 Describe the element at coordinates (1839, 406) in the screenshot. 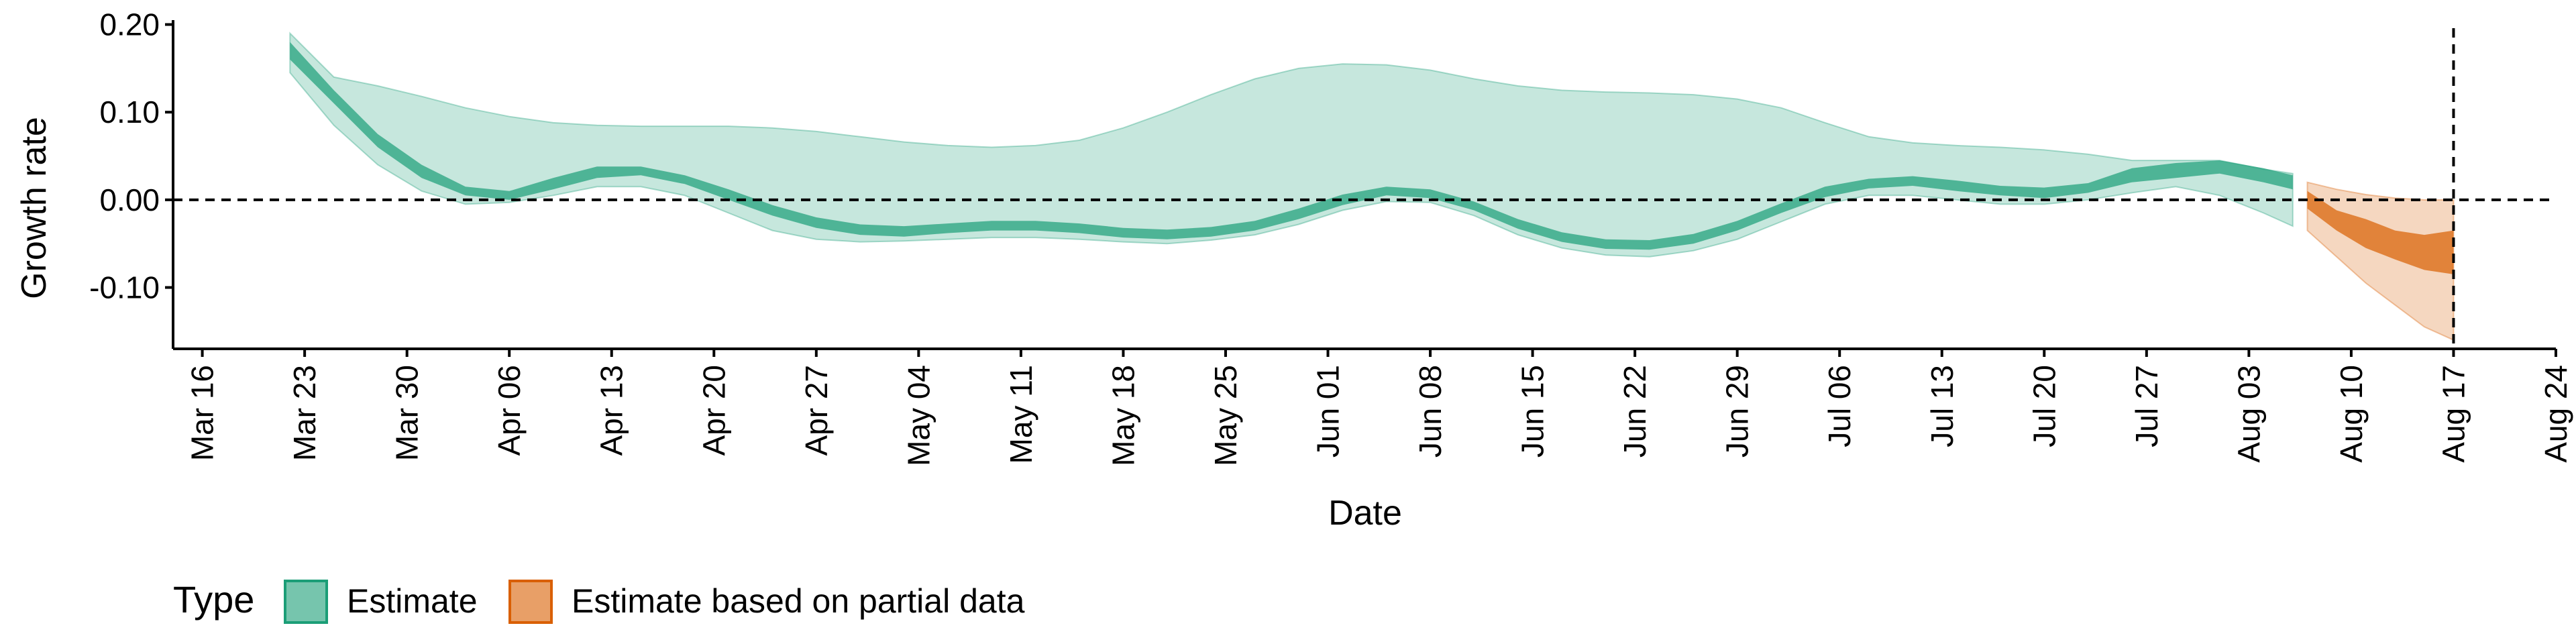

I see `x-tick-label: Jul 06` at that location.